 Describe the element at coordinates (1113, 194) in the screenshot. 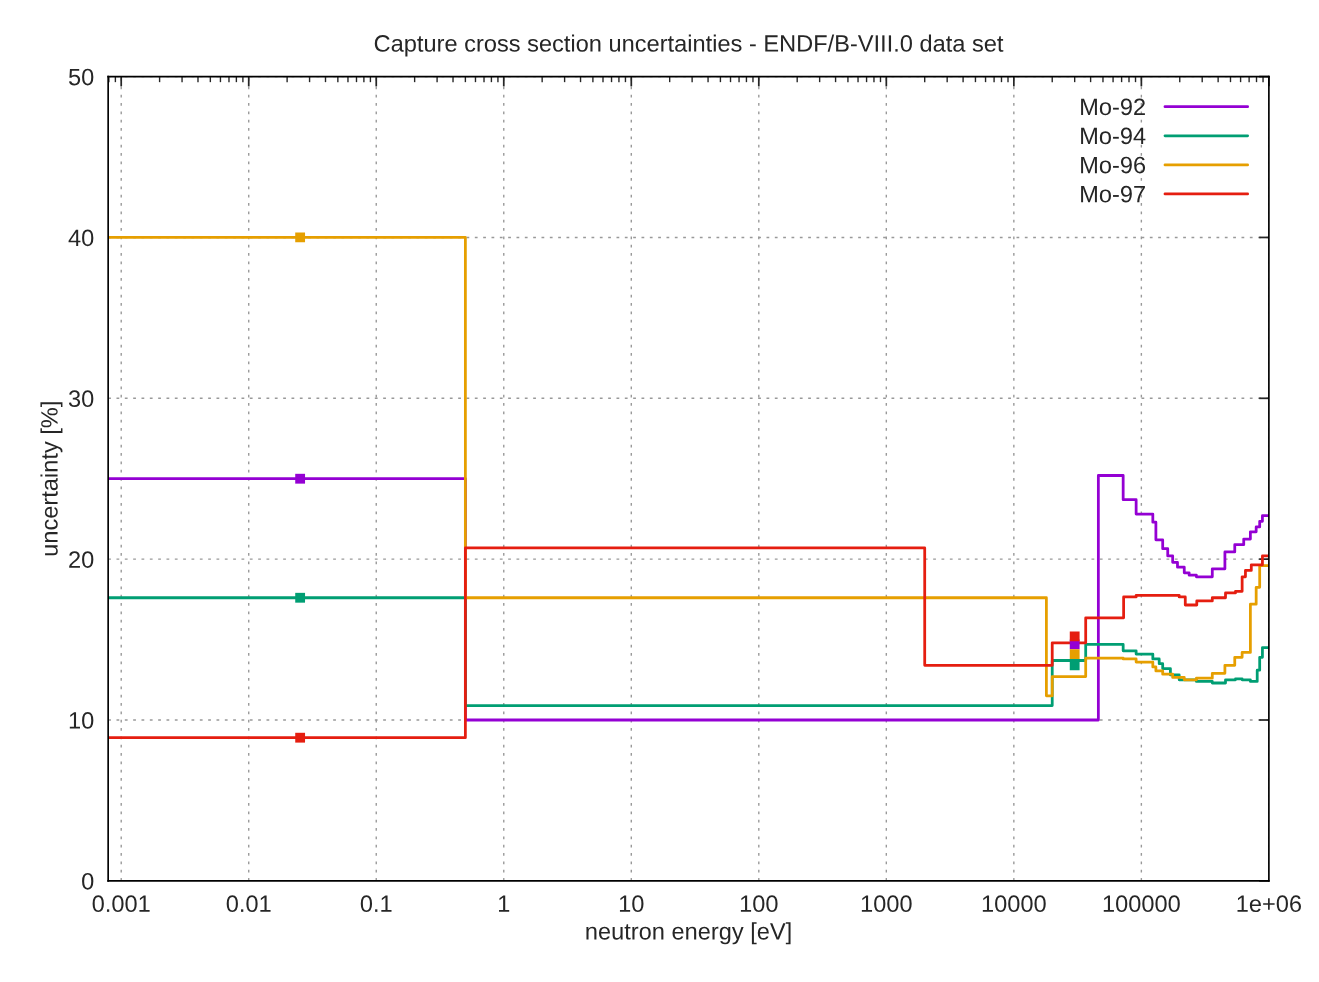

I see `legend-label: Mo-97` at that location.